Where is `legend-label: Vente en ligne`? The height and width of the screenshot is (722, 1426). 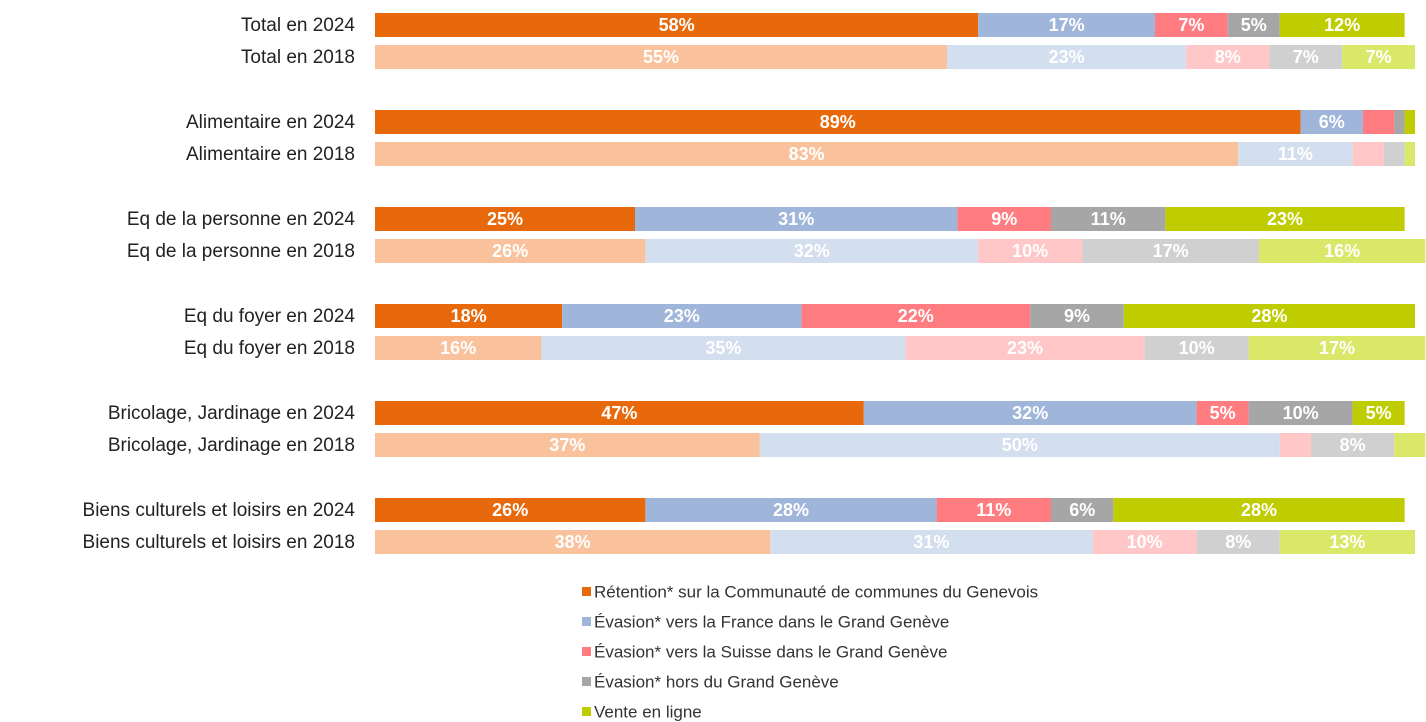 legend-label: Vente en ligne is located at coordinates (648, 711).